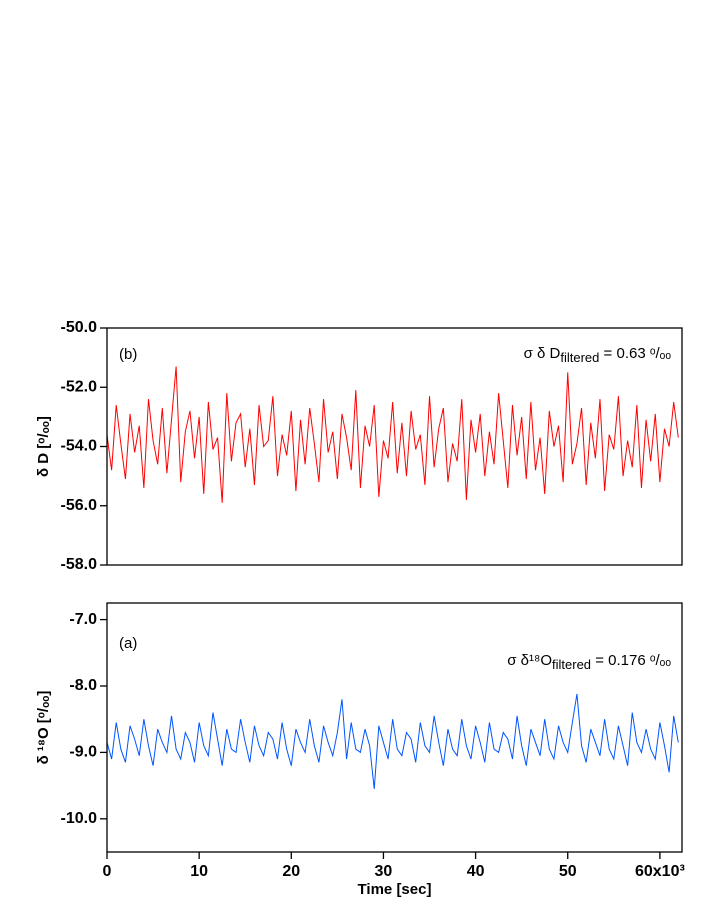 This screenshot has height=917, width=708. I want to click on stat-annotation: σ δ¹⁸Ofiltered = 0.176 ᵒ/ₒₒ, so click(589, 662).